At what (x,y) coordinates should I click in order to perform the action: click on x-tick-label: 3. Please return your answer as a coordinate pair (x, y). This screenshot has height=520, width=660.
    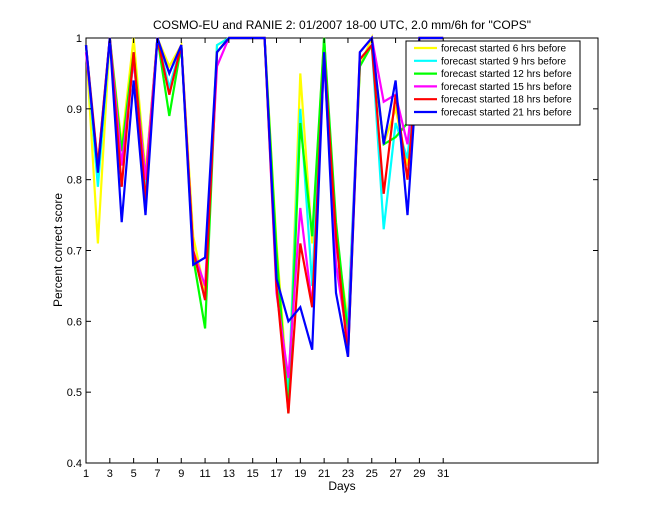
    Looking at the image, I should click on (110, 474).